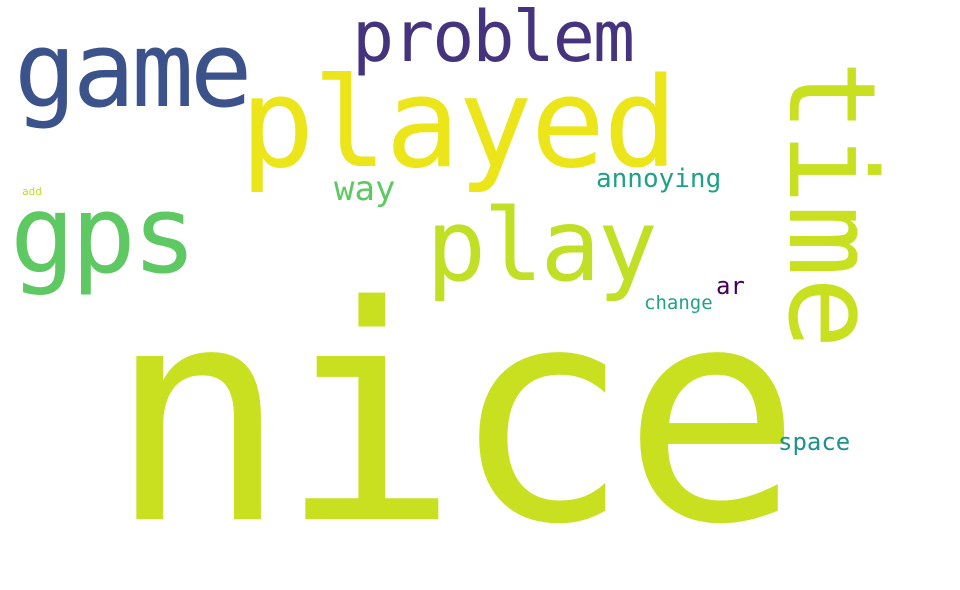 Image resolution: width=960 pixels, height=590 pixels. Describe the element at coordinates (493, 39) in the screenshot. I see `word-problem: problem` at that location.